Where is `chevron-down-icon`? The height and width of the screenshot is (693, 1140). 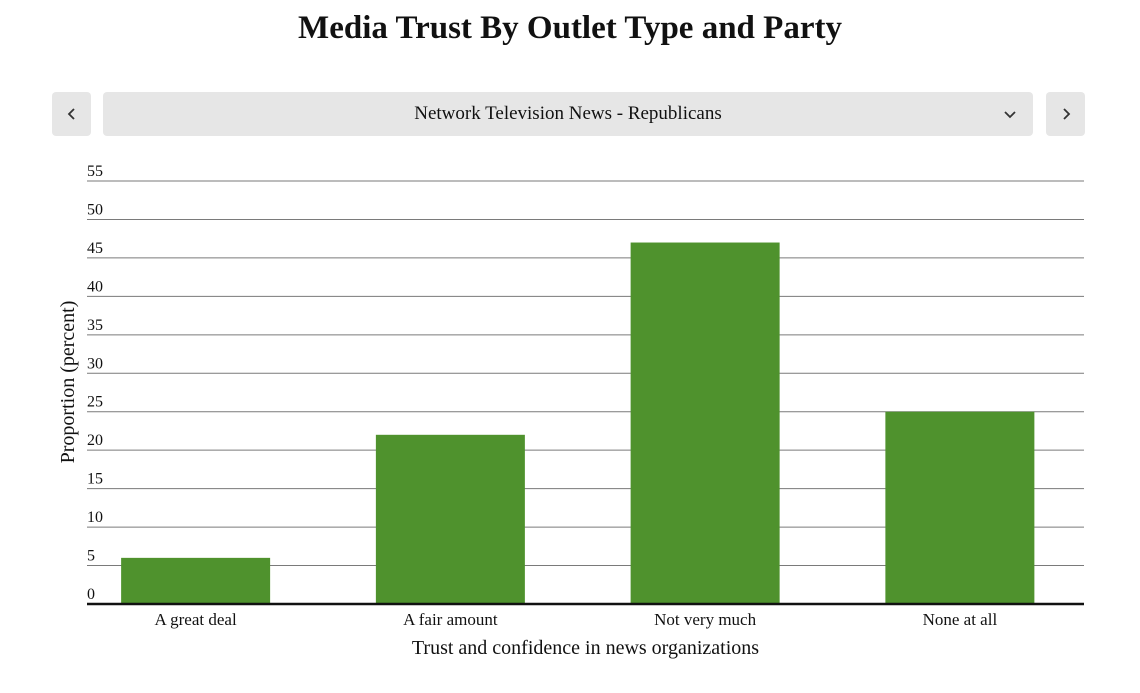
chevron-down-icon is located at coordinates (1010, 115).